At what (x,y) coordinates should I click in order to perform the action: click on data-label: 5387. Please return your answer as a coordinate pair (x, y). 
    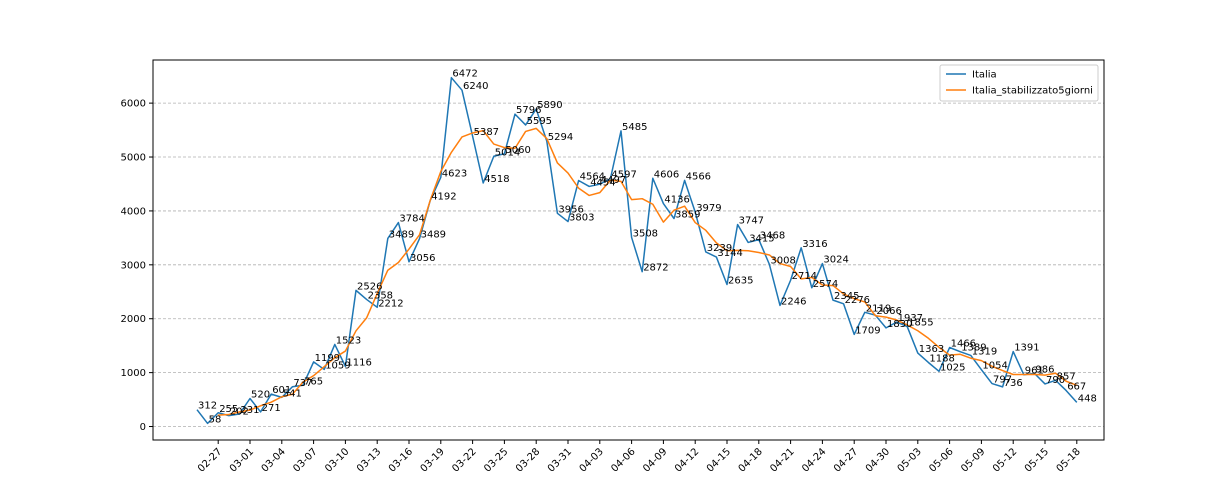
    Looking at the image, I should click on (486, 132).